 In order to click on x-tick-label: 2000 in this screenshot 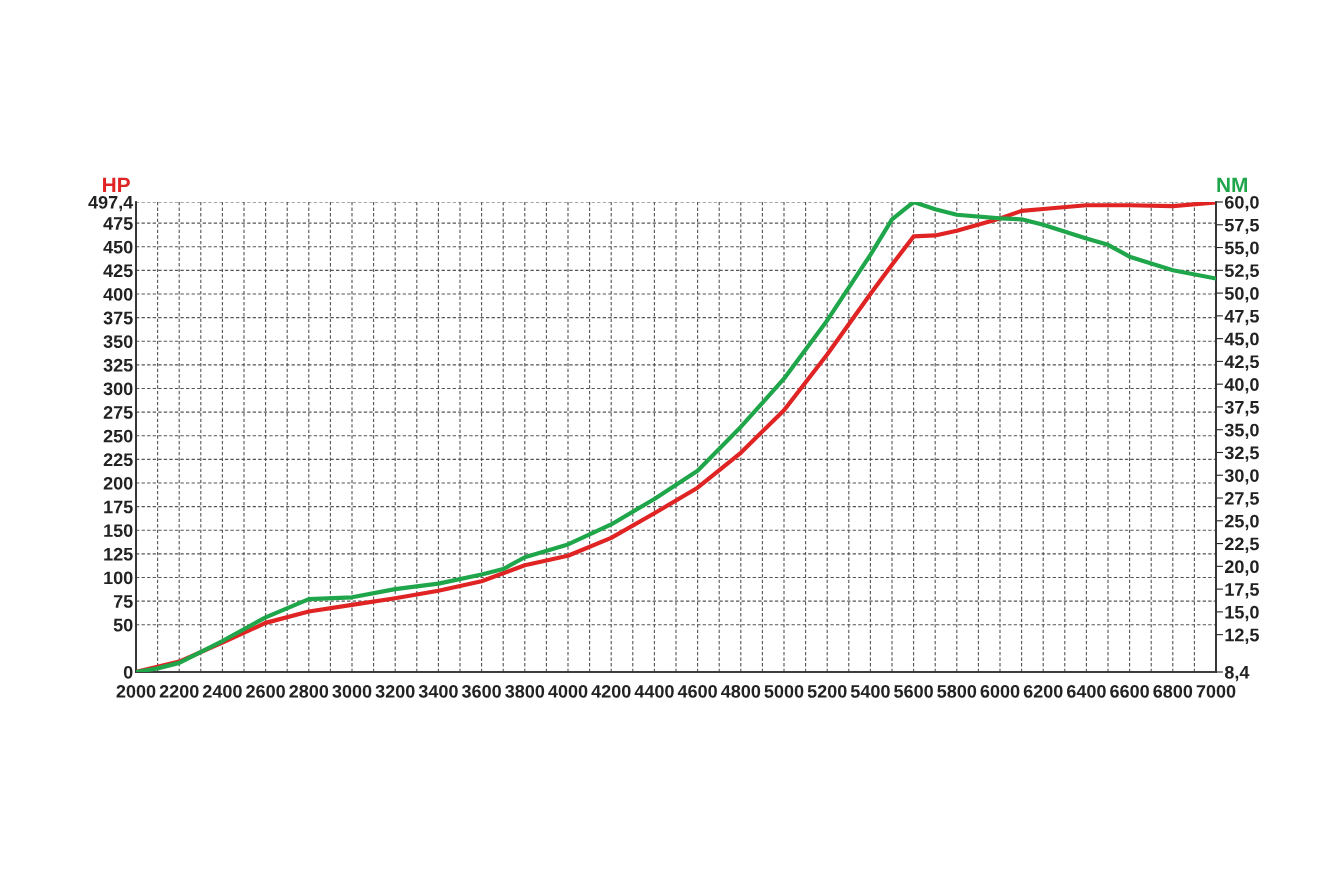, I will do `click(136, 691)`.